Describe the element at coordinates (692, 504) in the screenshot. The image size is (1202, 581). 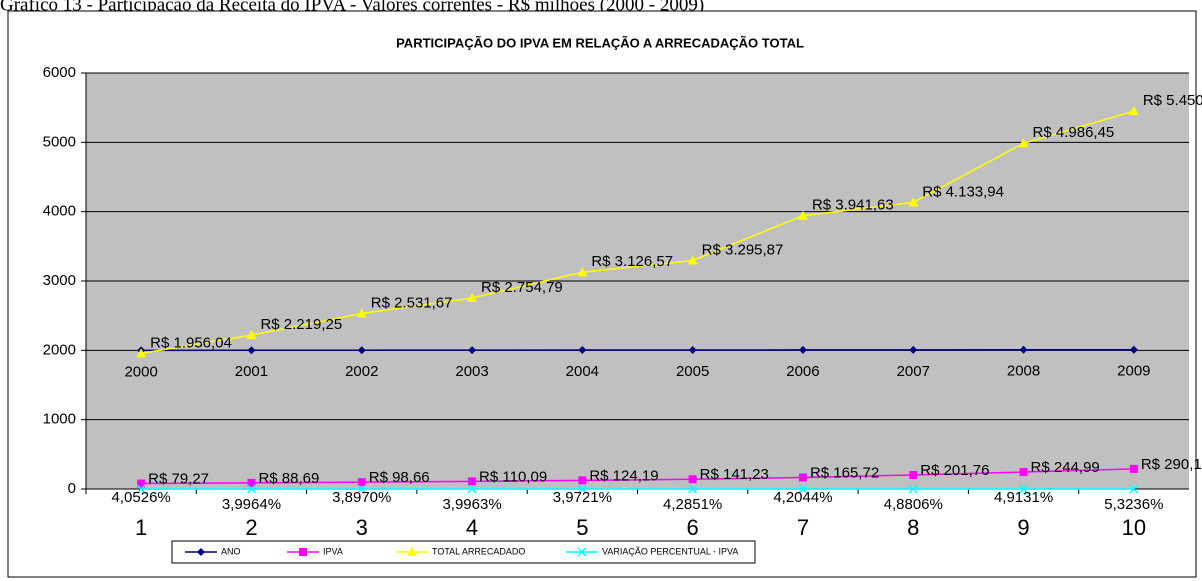
I see `data-label: 4,2851%` at that location.